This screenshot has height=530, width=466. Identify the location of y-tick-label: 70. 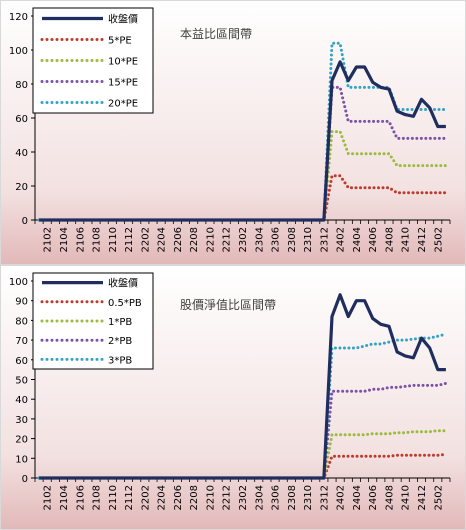
(21, 341).